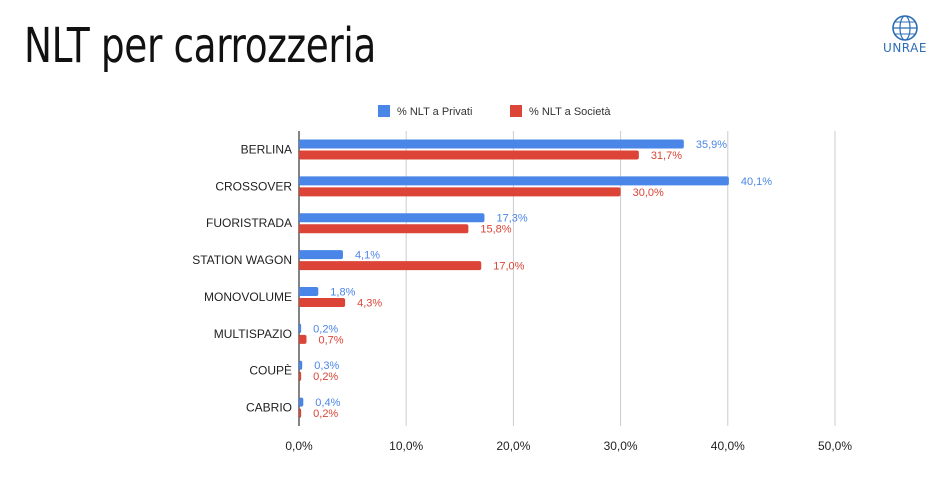 This screenshot has height=482, width=948. I want to click on data-label: 0,3%, so click(326, 366).